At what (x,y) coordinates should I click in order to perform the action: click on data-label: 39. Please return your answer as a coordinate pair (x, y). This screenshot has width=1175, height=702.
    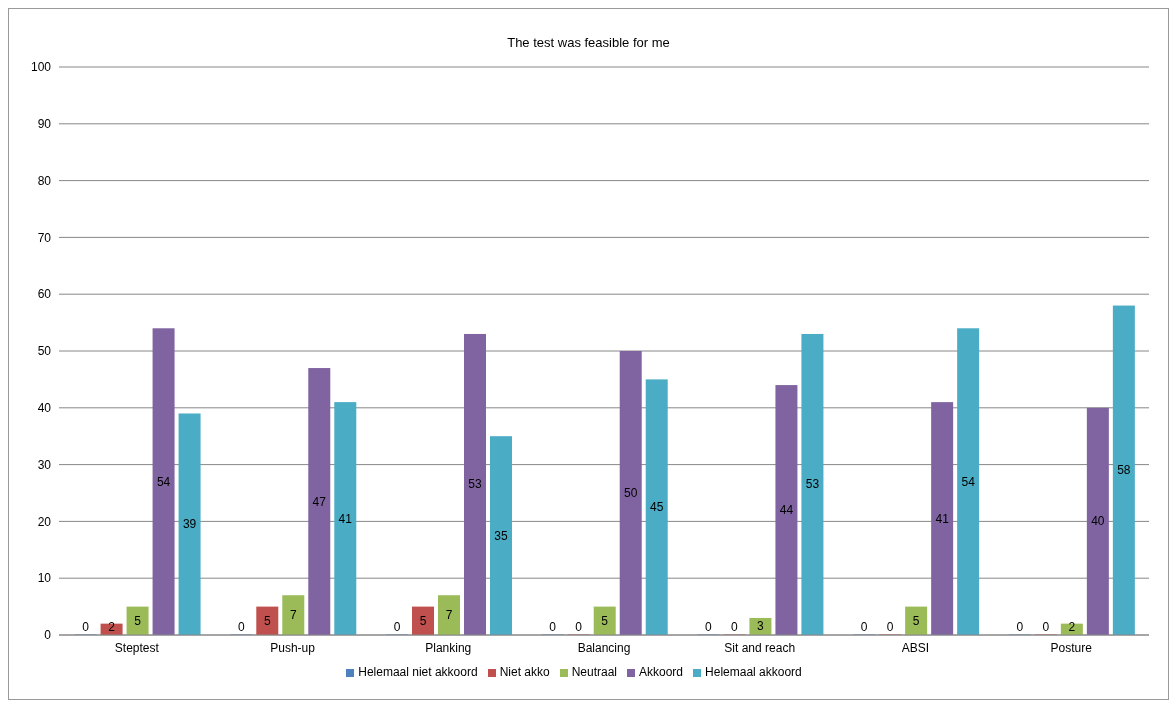
    Looking at the image, I should click on (189, 524).